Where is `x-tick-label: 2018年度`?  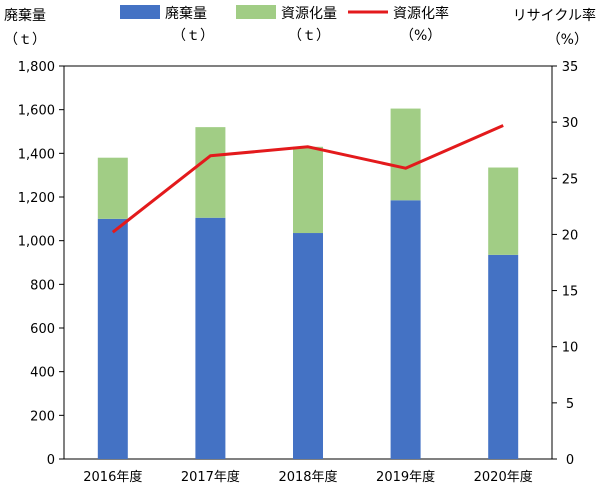 x-tick-label: 2018年度 is located at coordinates (307, 477).